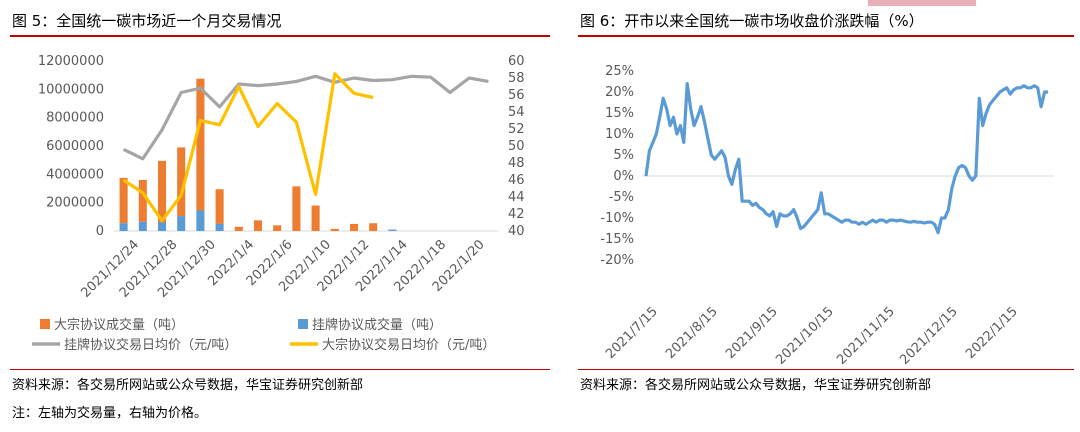 This screenshot has height=432, width=1080. I want to click on right-y-tick-label: 46, so click(516, 180).